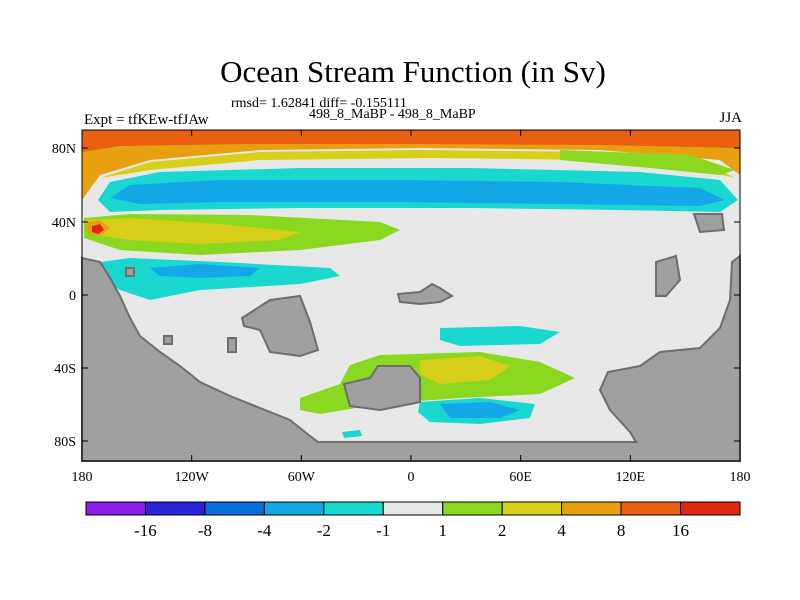  I want to click on lon-tick-label: 0, so click(411, 477).